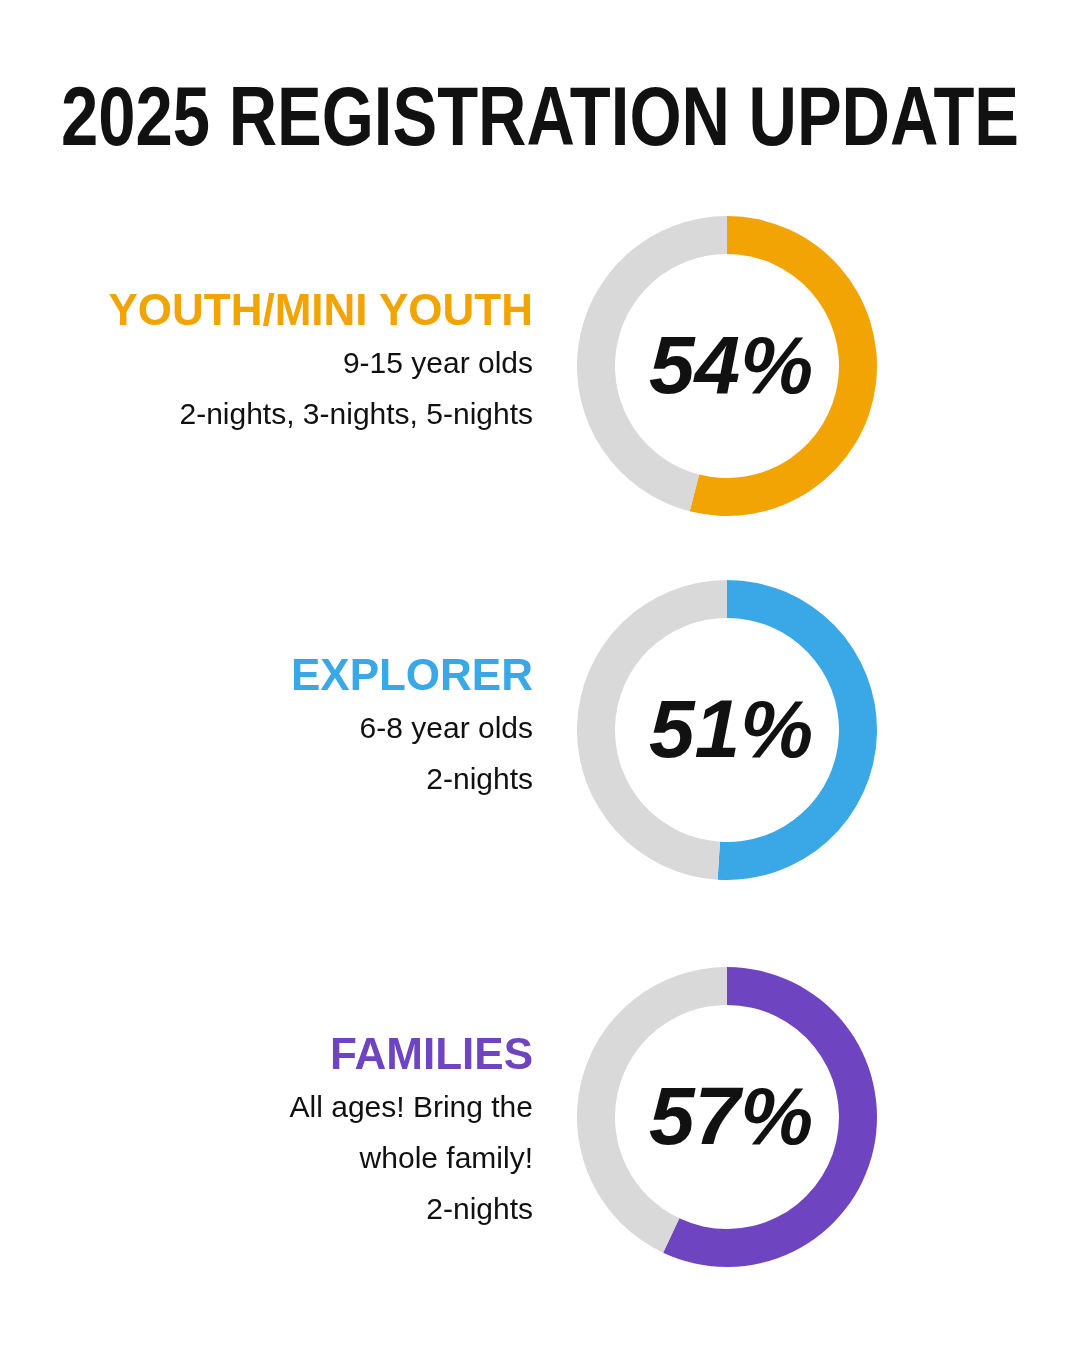 Image resolution: width=1080 pixels, height=1350 pixels. I want to click on text: All ages! Bring the whole family!, so click(411, 1132).